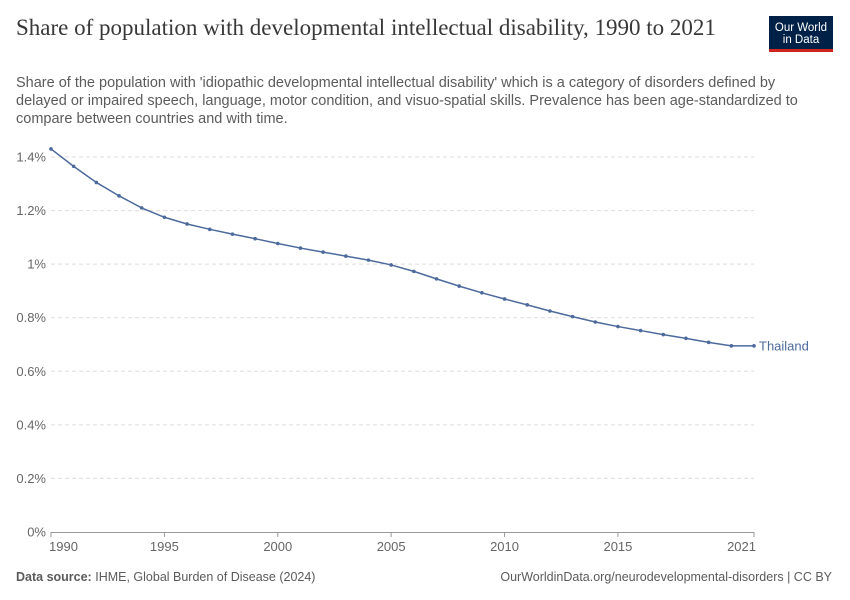 The image size is (850, 600). I want to click on y-tick-label: 1.4%, so click(31, 157).